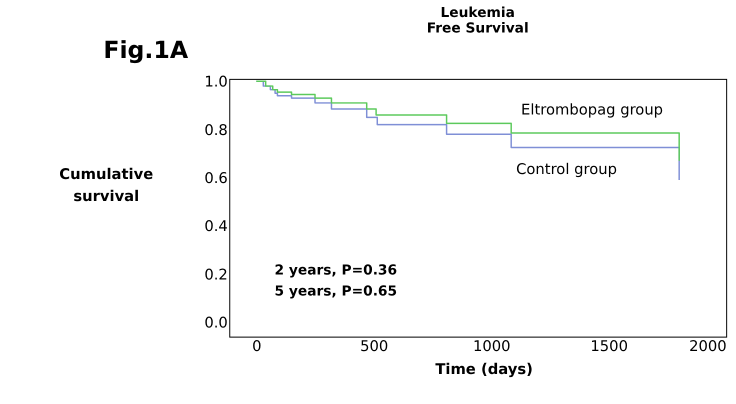  What do you see at coordinates (336, 291) in the screenshot?
I see `annotation: 5 years, P=0.65` at bounding box center [336, 291].